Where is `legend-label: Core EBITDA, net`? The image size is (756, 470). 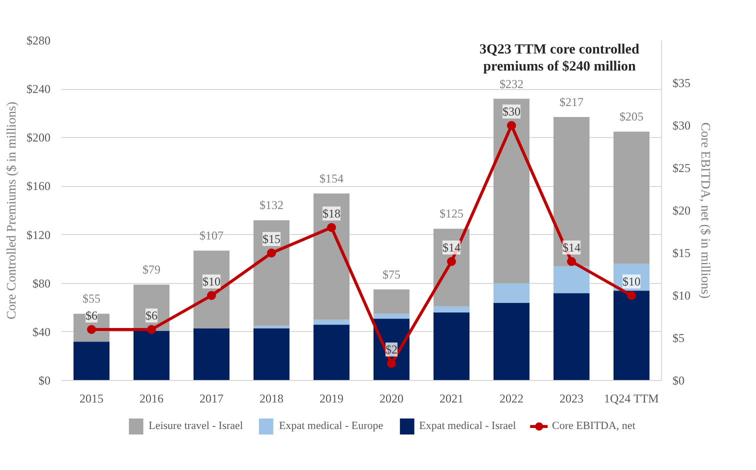
legend-label: Core EBITDA, net is located at coordinates (594, 426).